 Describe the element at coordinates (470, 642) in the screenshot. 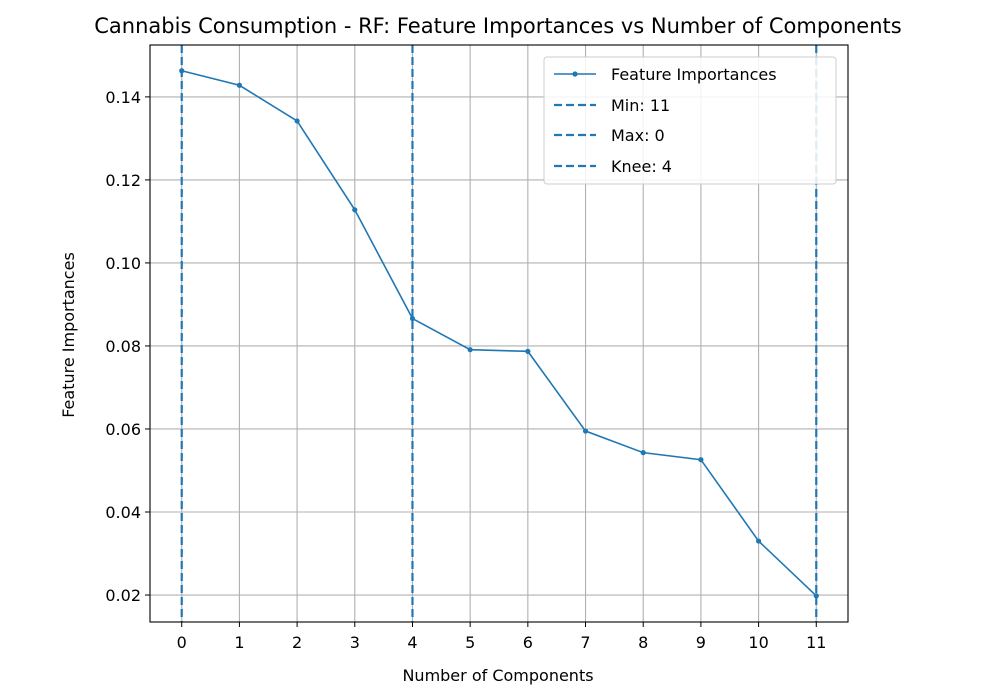

I see `x-tick-label: 5` at that location.